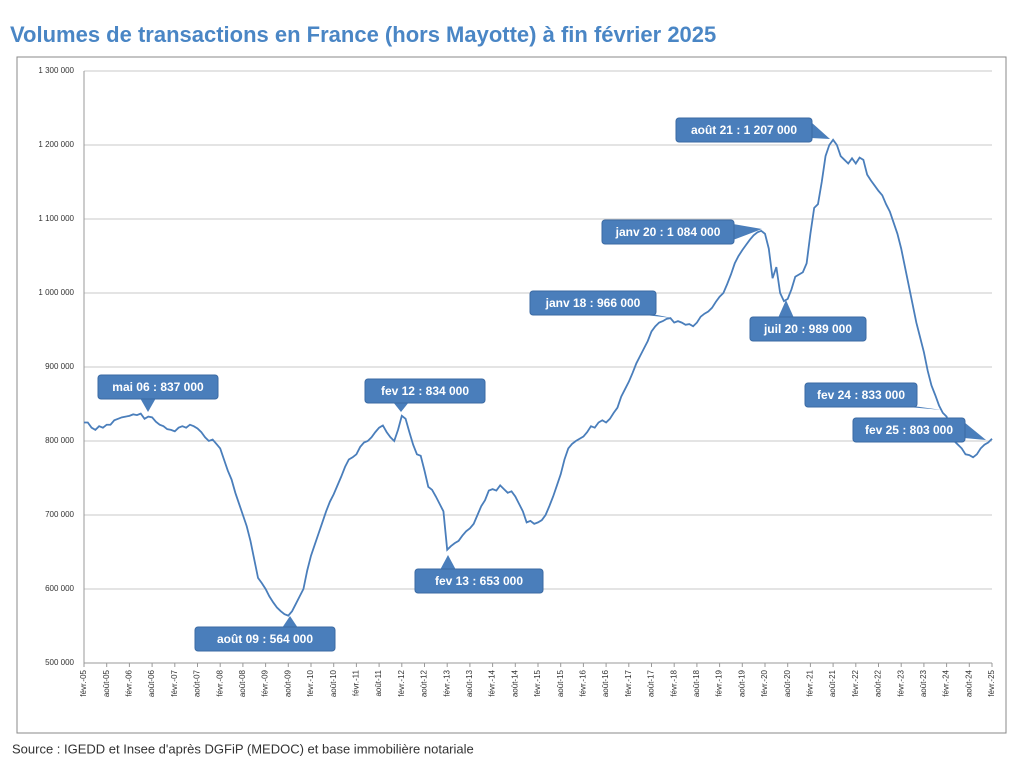  I want to click on x-tick-label: févr.-11, so click(356, 682).